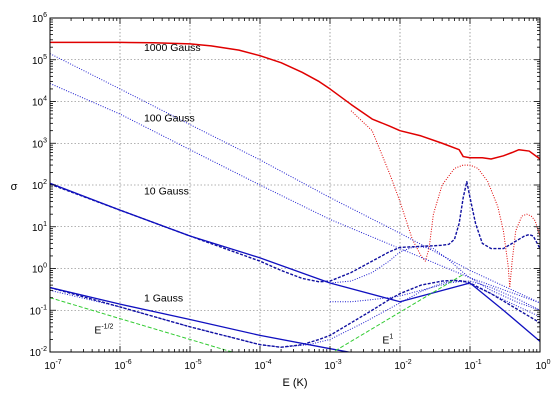 Image resolution: width=554 pixels, height=393 pixels. What do you see at coordinates (103, 329) in the screenshot?
I see `curve-annotation: E-1/2` at bounding box center [103, 329].